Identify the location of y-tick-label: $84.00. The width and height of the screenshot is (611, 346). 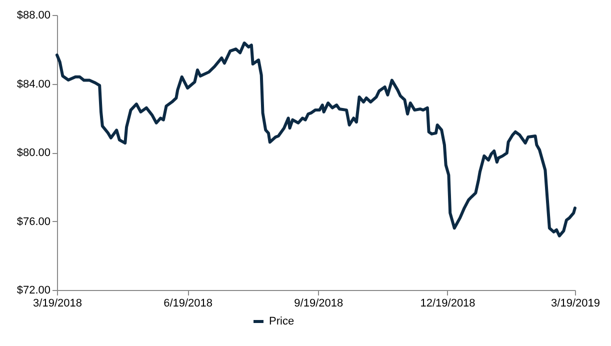
(33, 84).